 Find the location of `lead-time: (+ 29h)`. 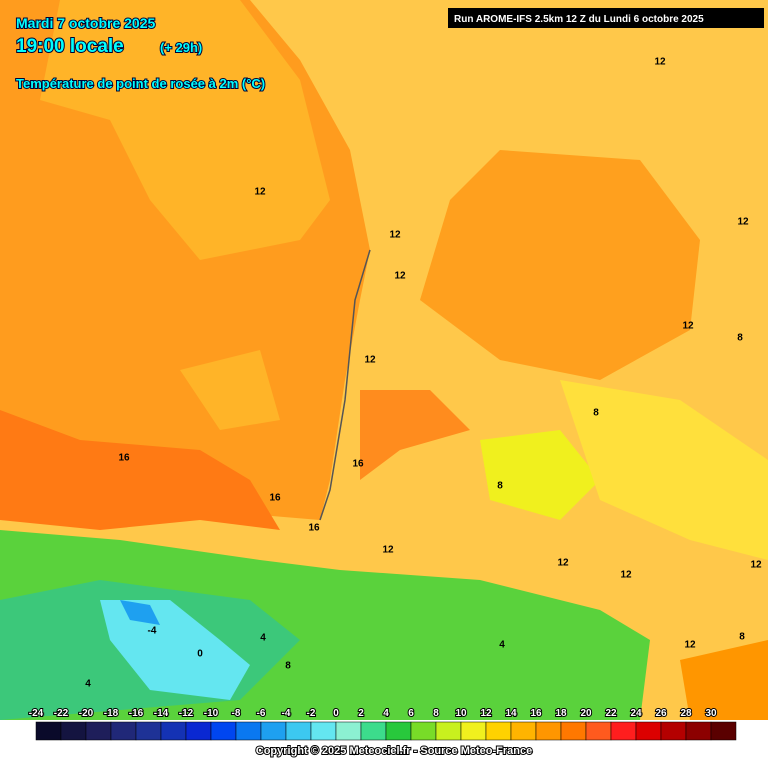

lead-time: (+ 29h) is located at coordinates (181, 47).